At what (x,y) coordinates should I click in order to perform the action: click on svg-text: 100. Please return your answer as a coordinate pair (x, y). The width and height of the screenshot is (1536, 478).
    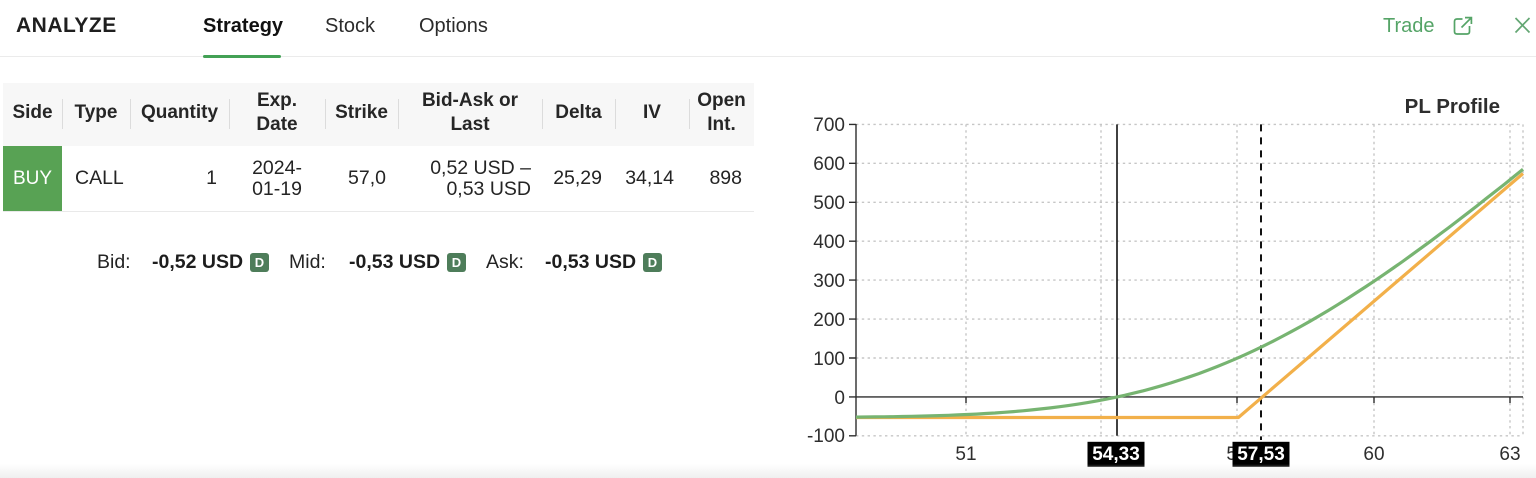
    Looking at the image, I should click on (829, 359).